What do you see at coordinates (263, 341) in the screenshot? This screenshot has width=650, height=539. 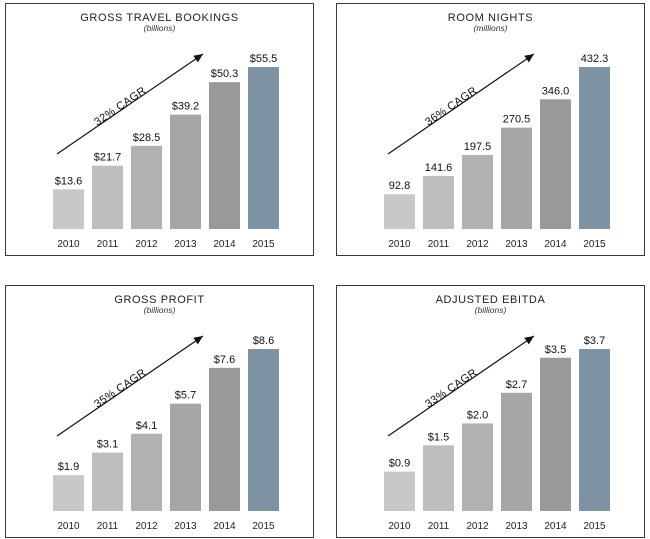 I see `value-label-2015: $8.6` at bounding box center [263, 341].